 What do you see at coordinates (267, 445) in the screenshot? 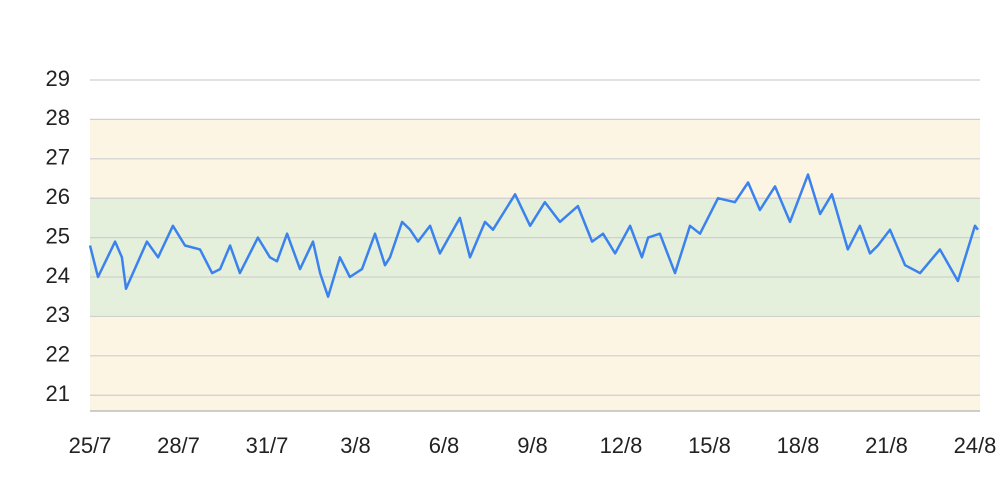
I see `x-tick-label: 31/7` at bounding box center [267, 445].